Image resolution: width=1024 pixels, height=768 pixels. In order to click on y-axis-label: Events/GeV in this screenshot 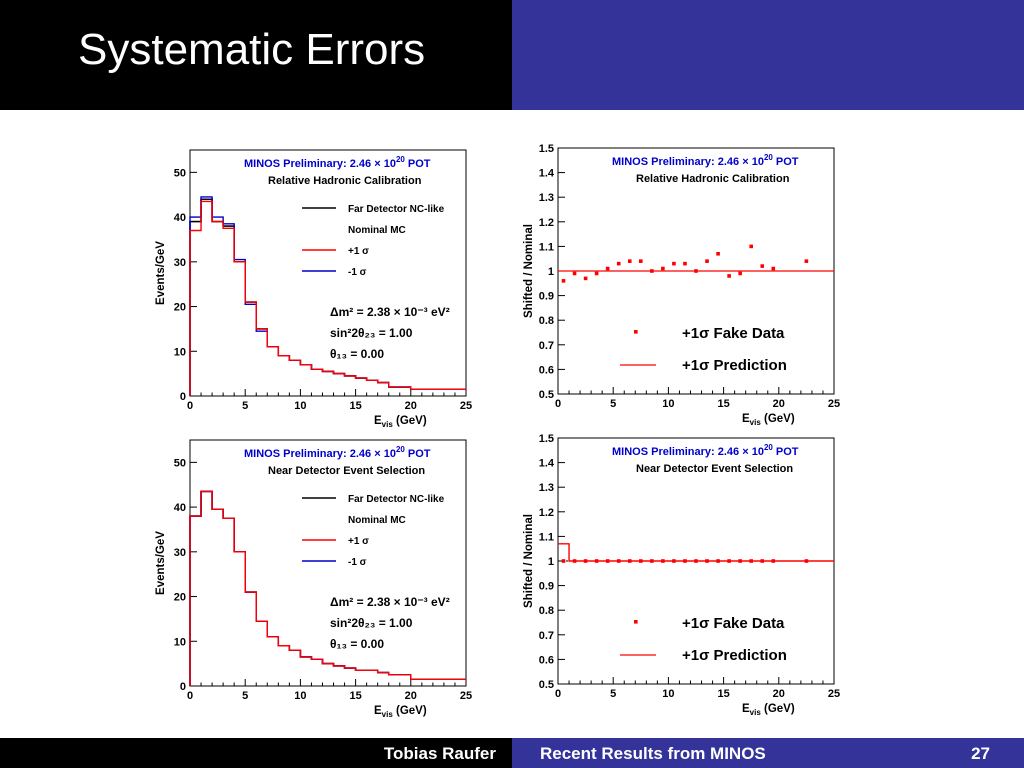, I will do `click(161, 273)`.